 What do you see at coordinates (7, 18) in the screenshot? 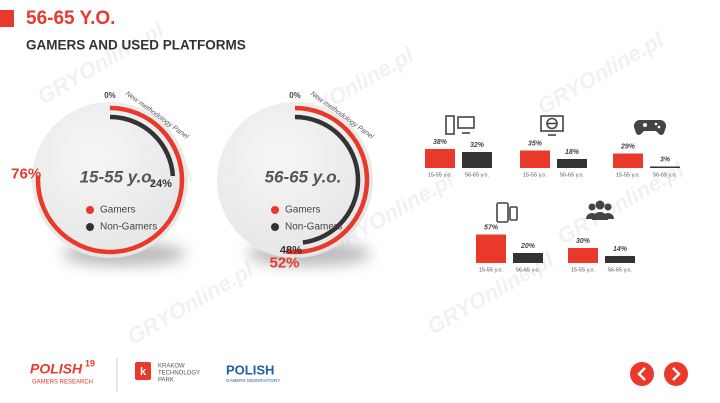
I see `title-accent` at bounding box center [7, 18].